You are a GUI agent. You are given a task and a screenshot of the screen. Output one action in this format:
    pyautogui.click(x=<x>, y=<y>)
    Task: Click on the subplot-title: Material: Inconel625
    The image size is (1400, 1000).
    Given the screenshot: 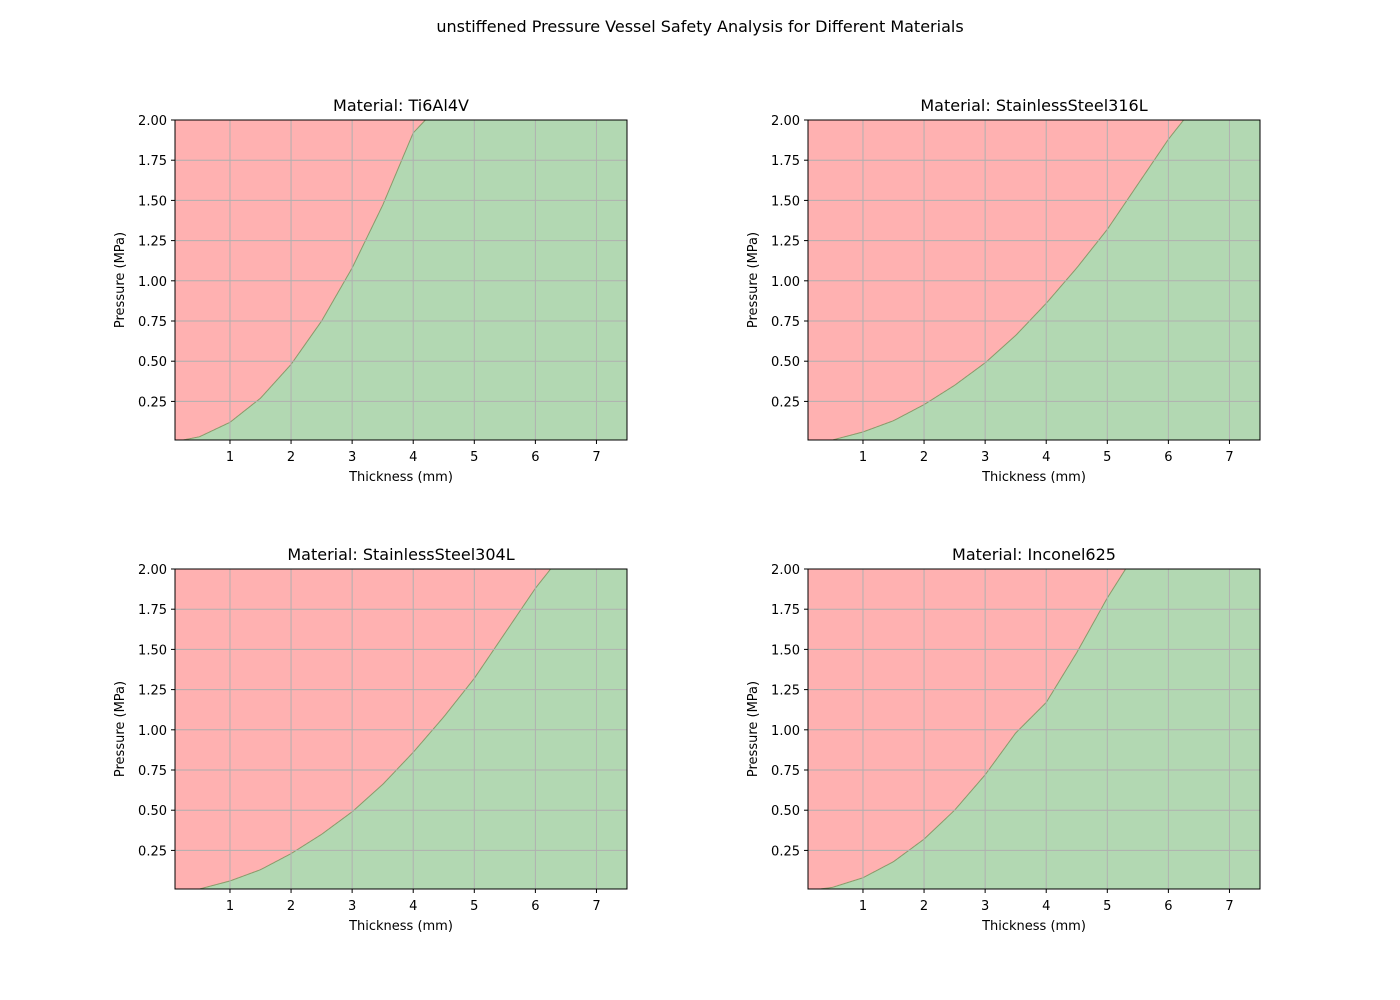 What is the action you would take?
    pyautogui.click(x=1034, y=554)
    